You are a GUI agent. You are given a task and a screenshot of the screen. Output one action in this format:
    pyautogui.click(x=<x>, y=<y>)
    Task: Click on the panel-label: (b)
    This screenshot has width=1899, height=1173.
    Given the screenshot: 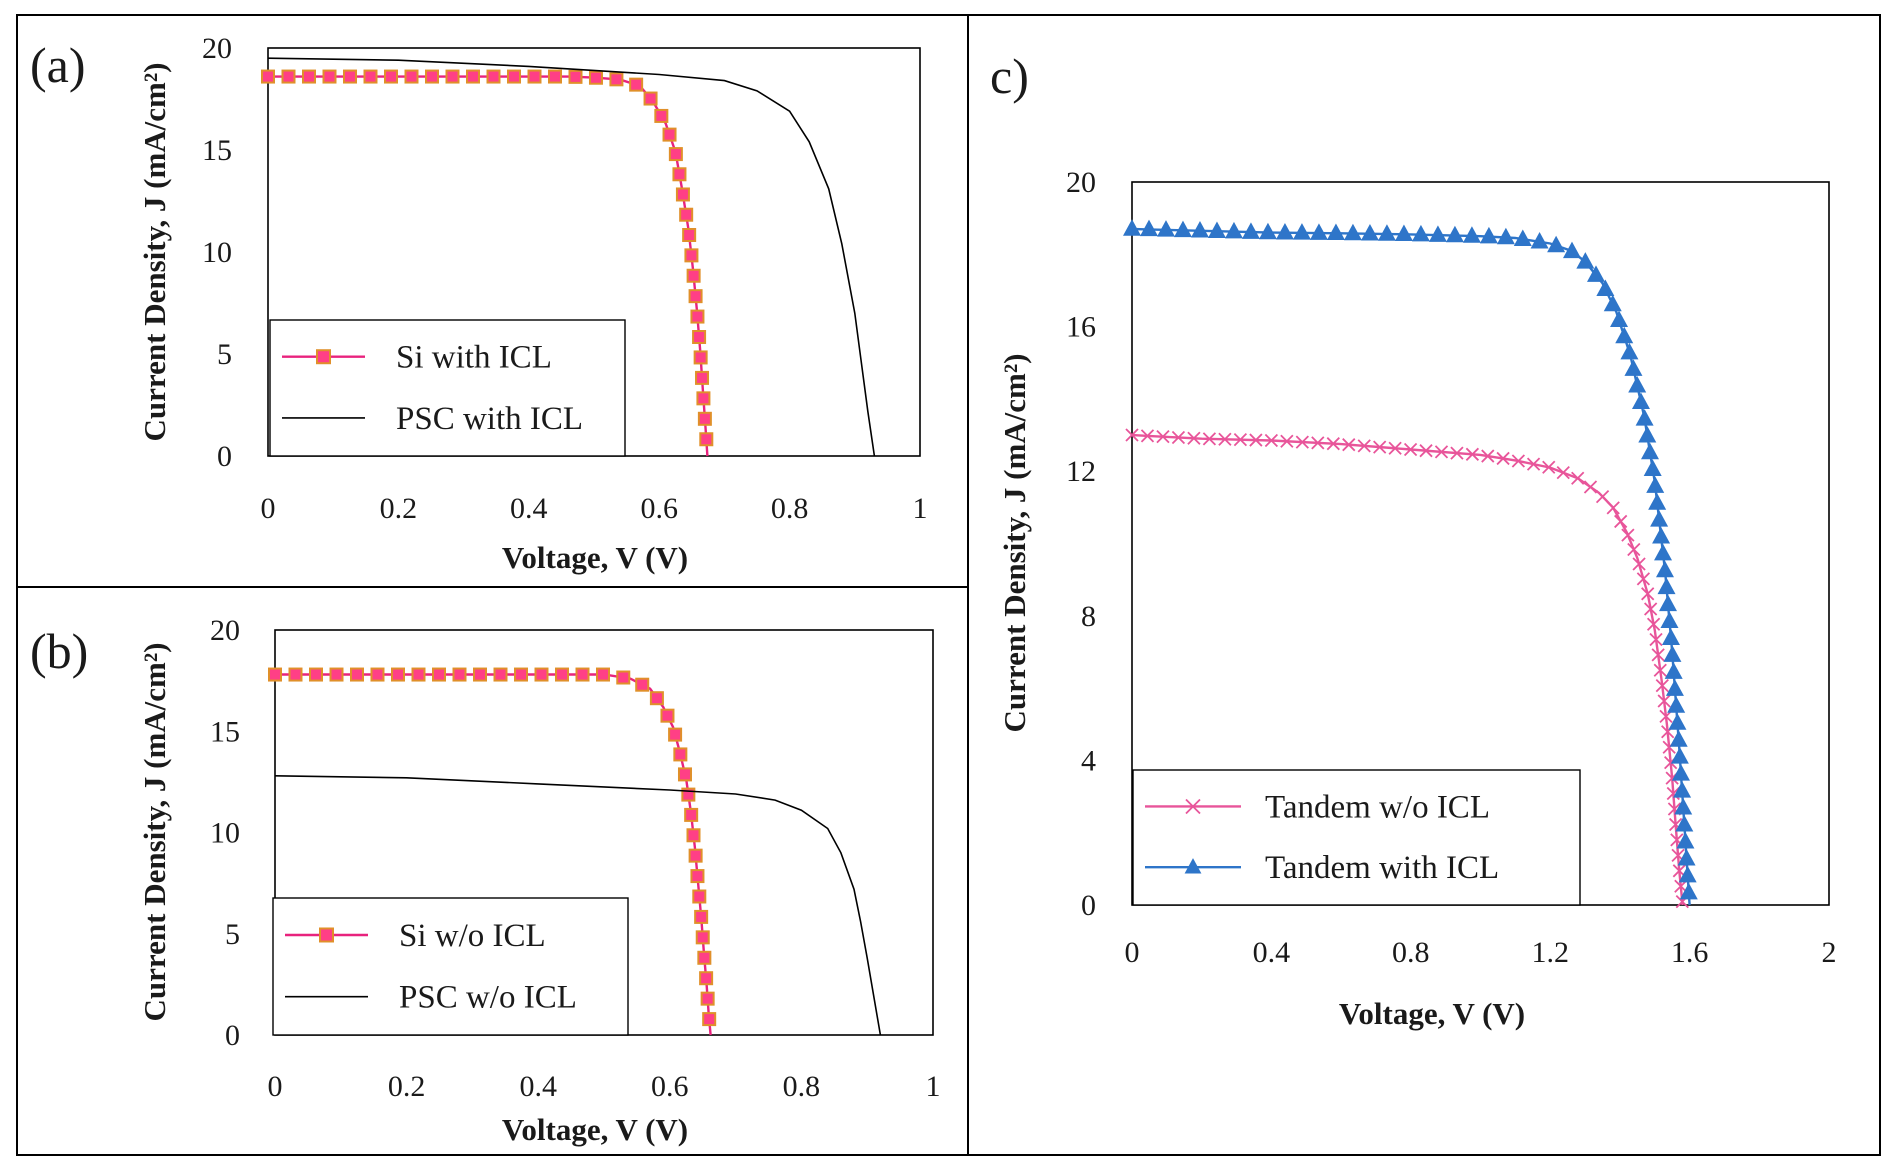 What is the action you would take?
    pyautogui.click(x=59, y=651)
    